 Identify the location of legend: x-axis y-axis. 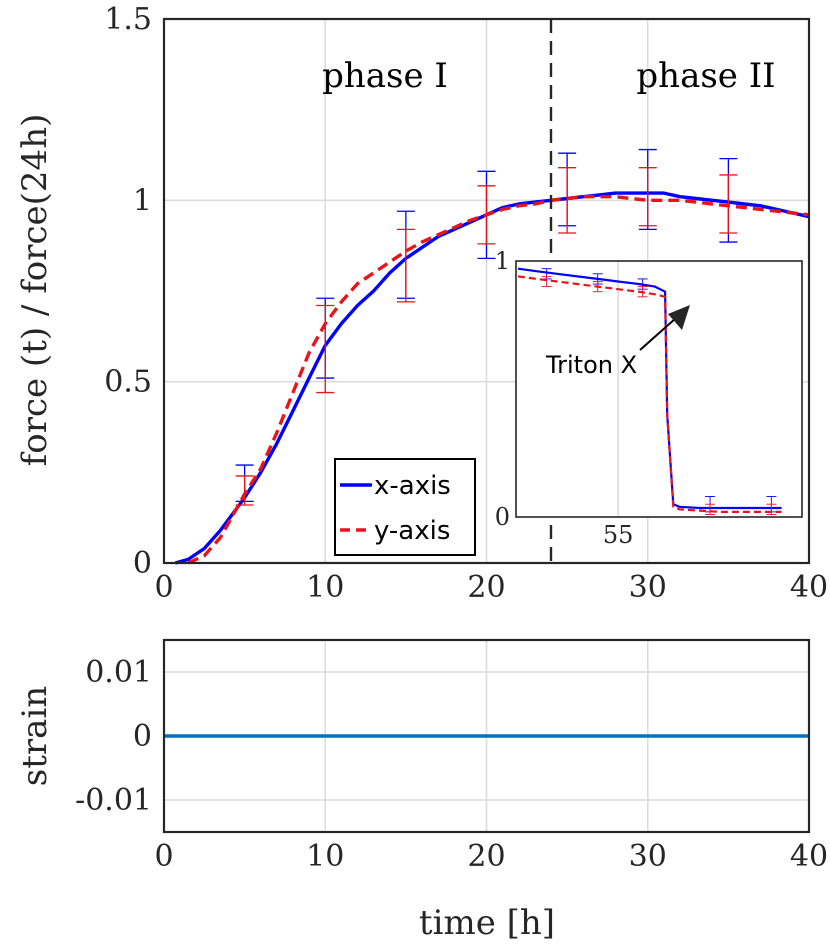
(405, 507).